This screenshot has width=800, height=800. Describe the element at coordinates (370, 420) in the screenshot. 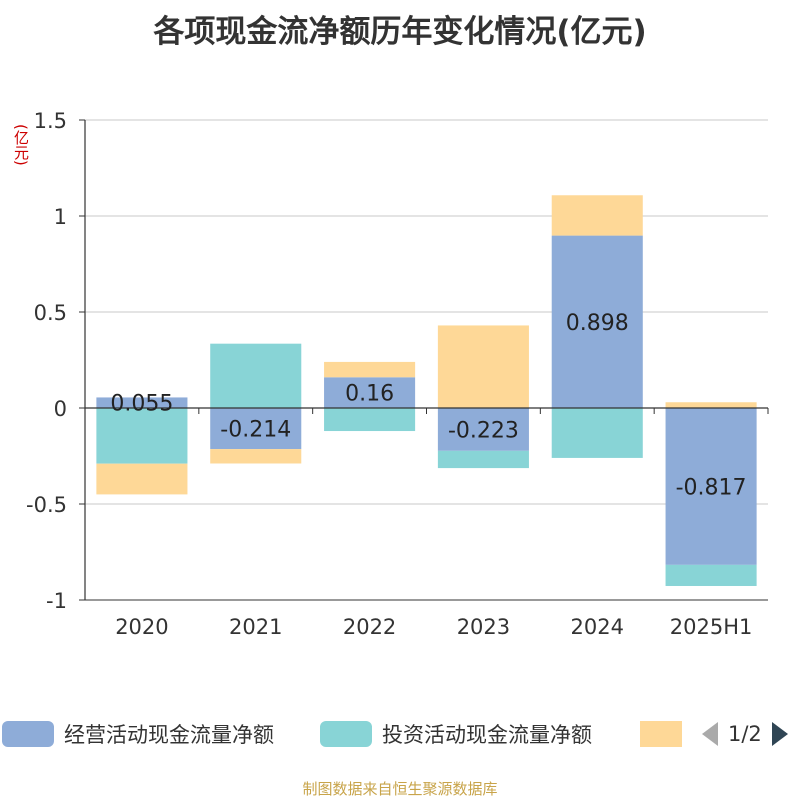

I see `bar-2-2022` at that location.